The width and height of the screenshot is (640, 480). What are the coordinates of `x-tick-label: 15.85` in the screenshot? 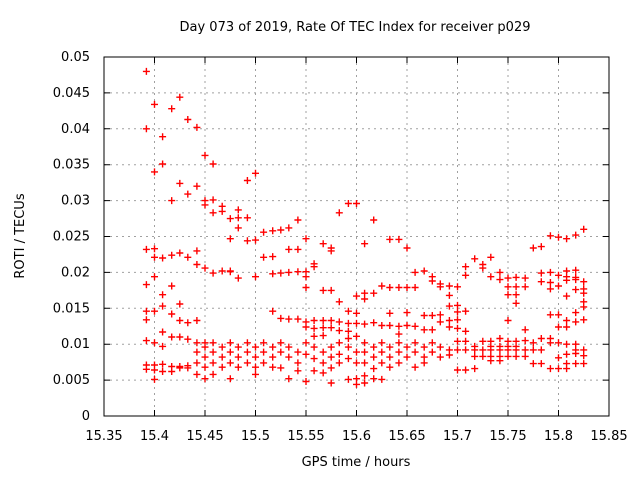 It's located at (608, 436).